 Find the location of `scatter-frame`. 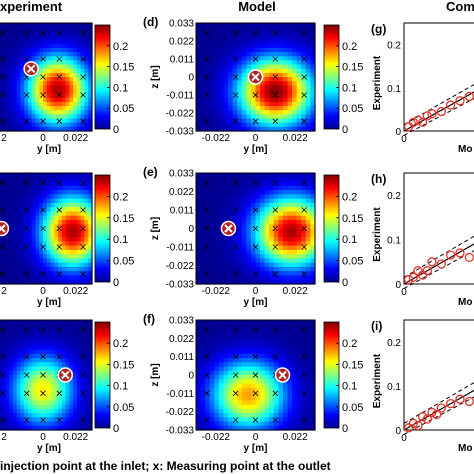

scatter-frame is located at coordinates (438, 375).